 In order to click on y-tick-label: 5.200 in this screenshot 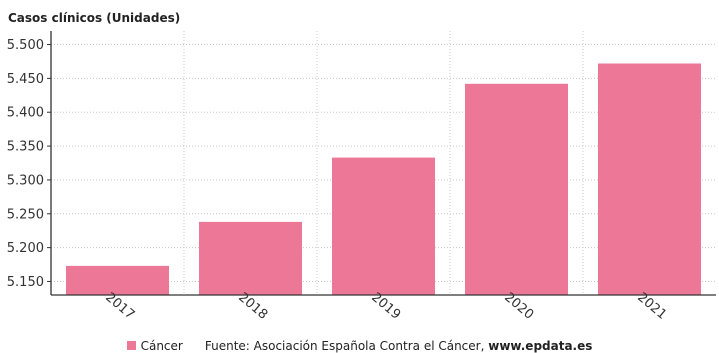, I will do `click(25, 248)`.